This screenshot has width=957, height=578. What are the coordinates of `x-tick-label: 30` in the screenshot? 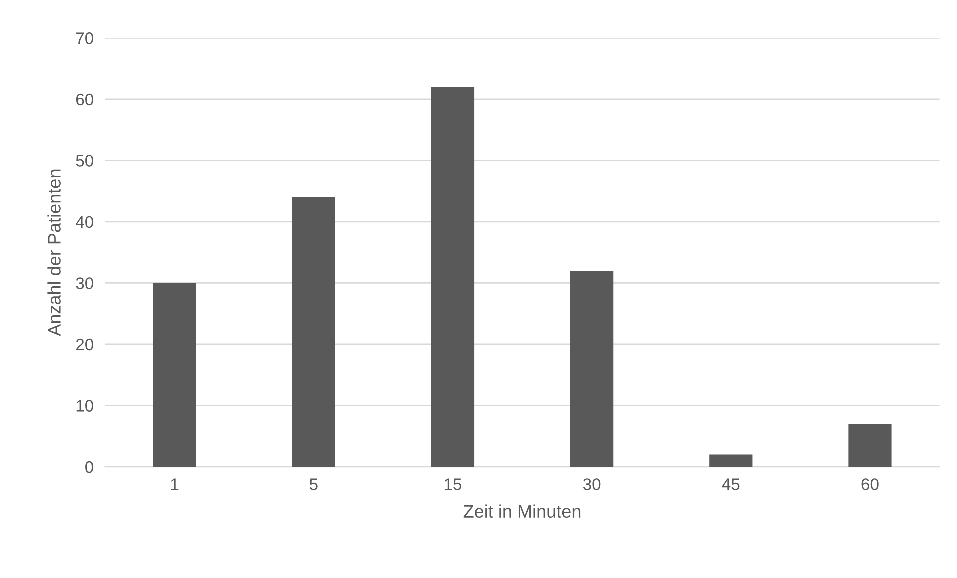 It's located at (592, 484).